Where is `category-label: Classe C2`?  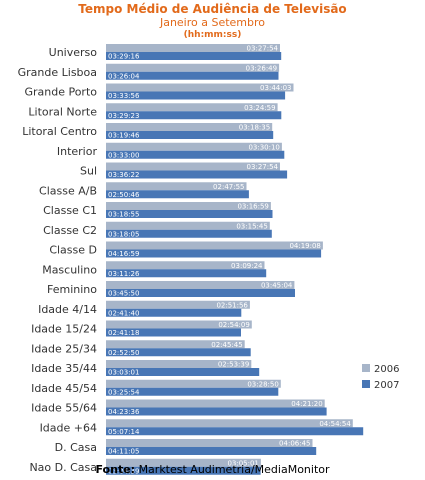
category-label: Classe C2 is located at coordinates (70, 230).